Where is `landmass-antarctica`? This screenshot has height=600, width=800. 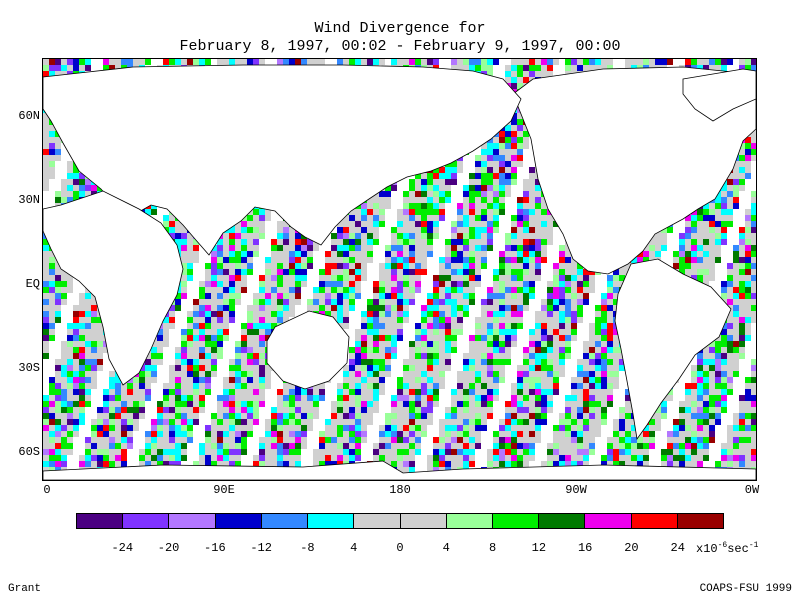 landmass-antarctica is located at coordinates (399, 470).